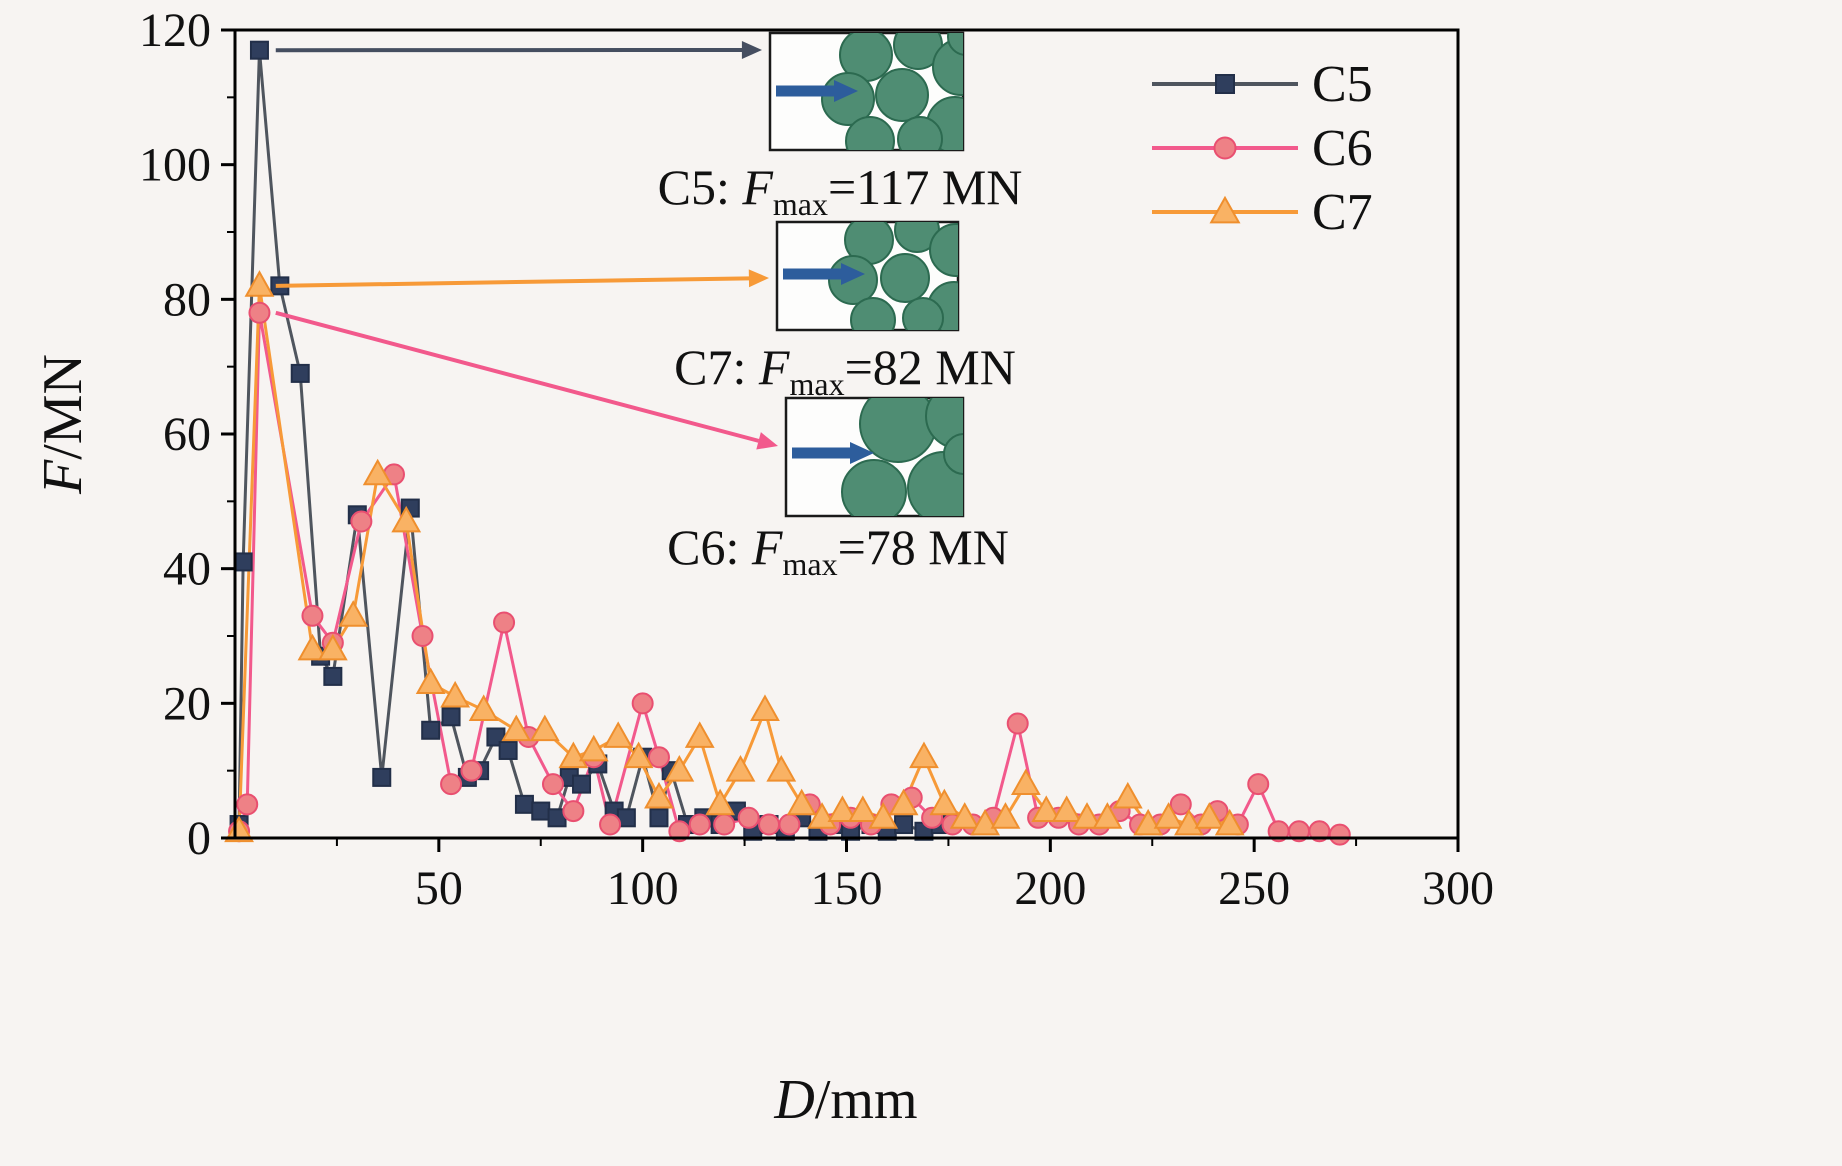 Image resolution: width=1842 pixels, height=1166 pixels. Describe the element at coordinates (847, 888) in the screenshot. I see `x-tick-label: 150` at that location.